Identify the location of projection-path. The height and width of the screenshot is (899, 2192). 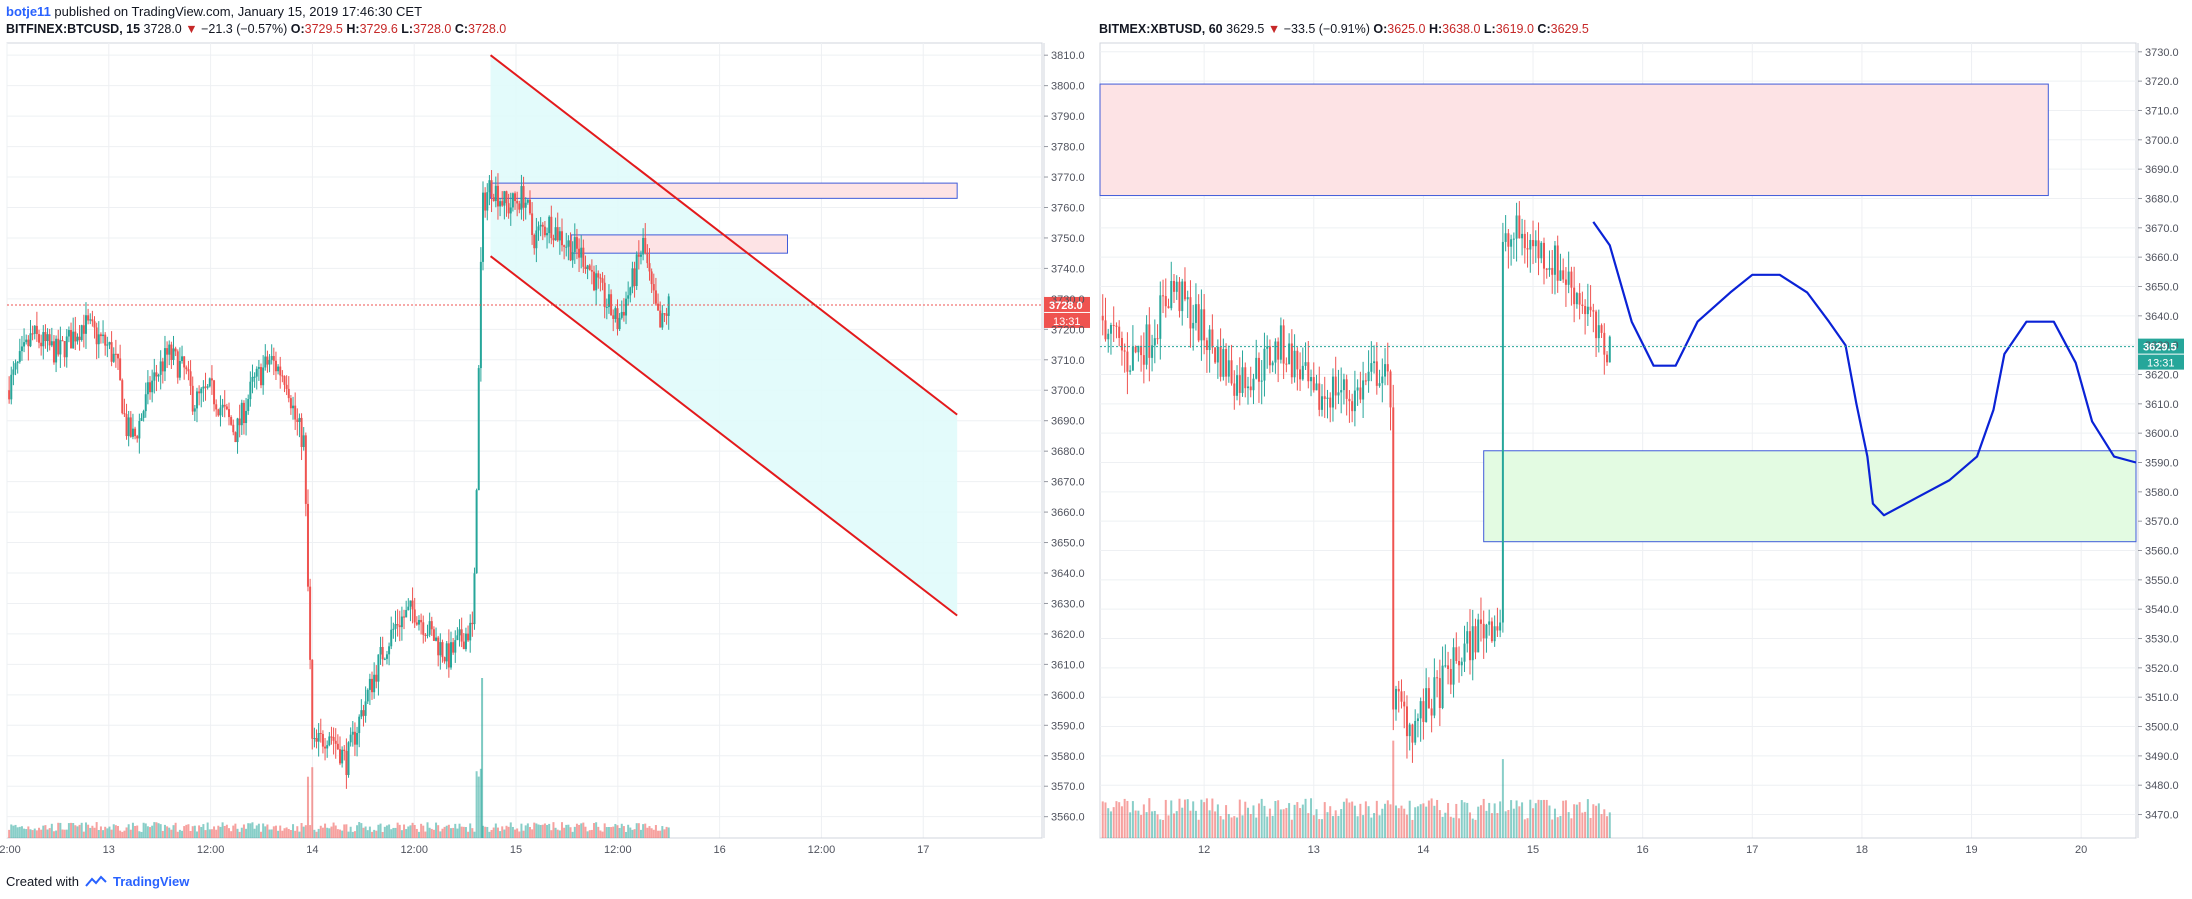
(1864, 369).